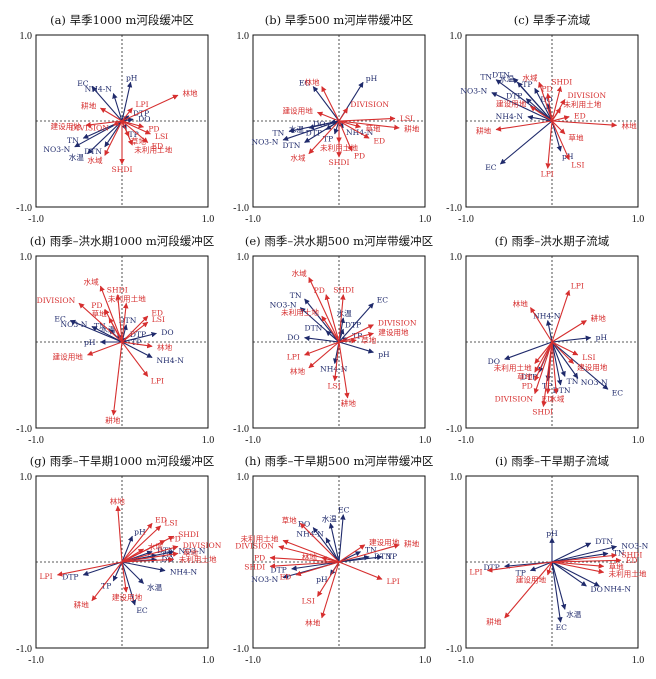  Describe the element at coordinates (392, 556) in the screenshot. I see `vector-label: TP` at that location.